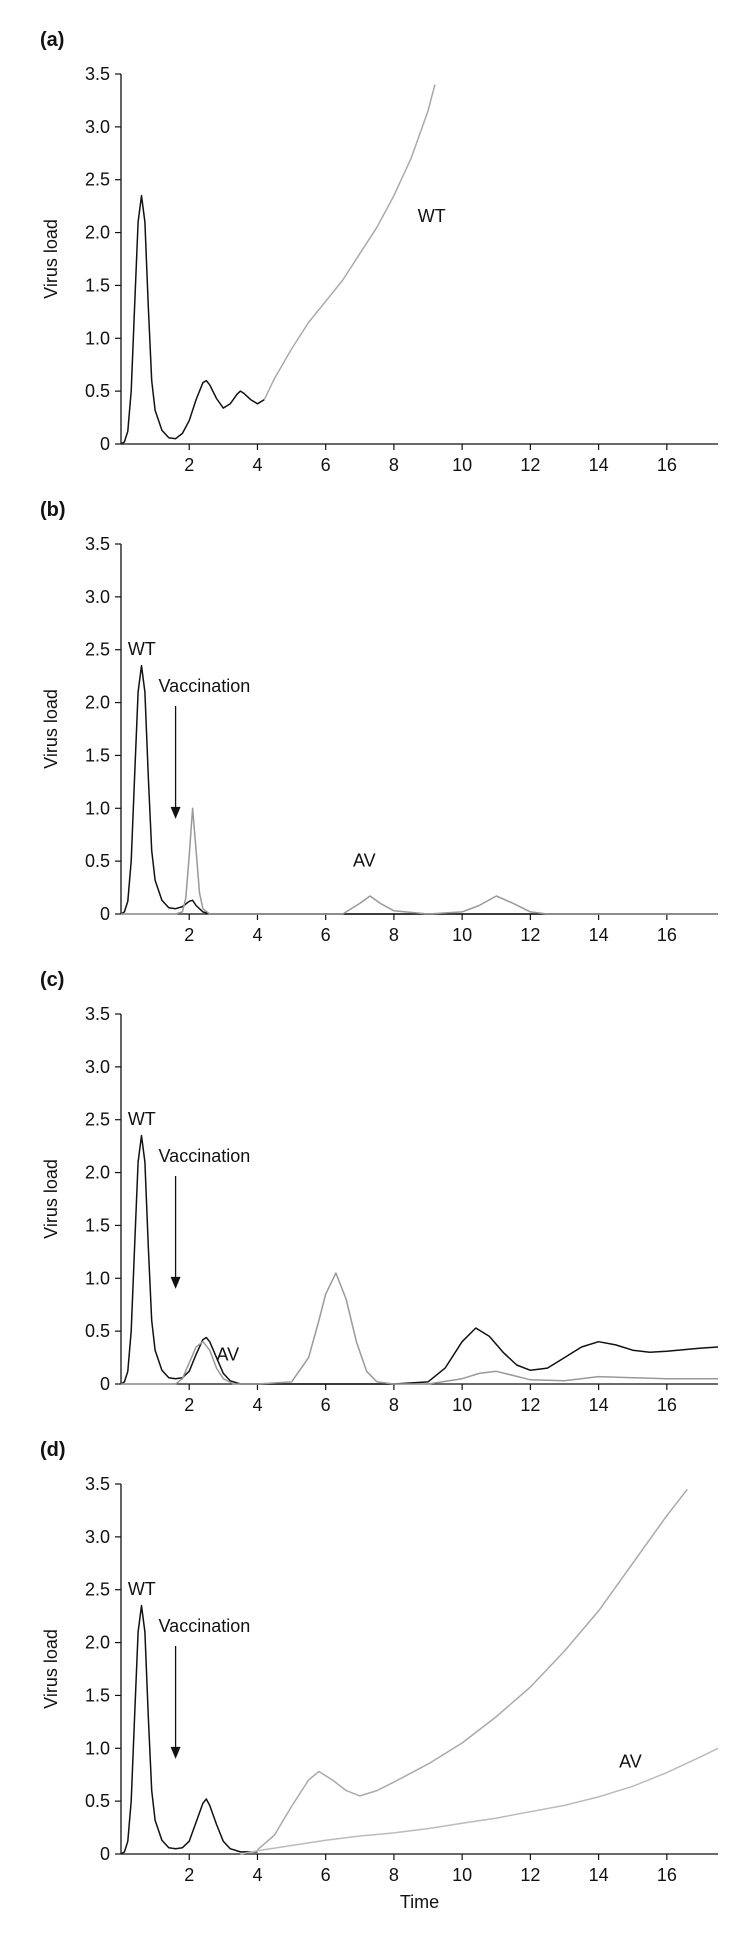  I want to click on panel-label: (d), so click(53, 1450).